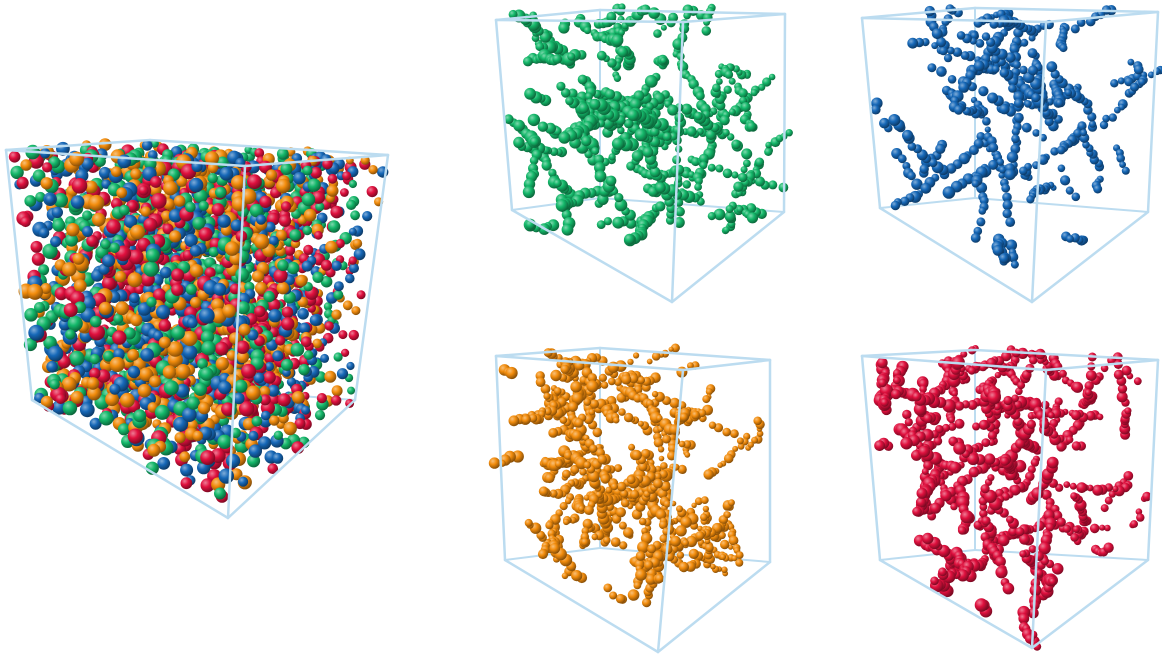 The image size is (1162, 656). What do you see at coordinates (643, 153) in the screenshot?
I see `green-species-cube` at bounding box center [643, 153].